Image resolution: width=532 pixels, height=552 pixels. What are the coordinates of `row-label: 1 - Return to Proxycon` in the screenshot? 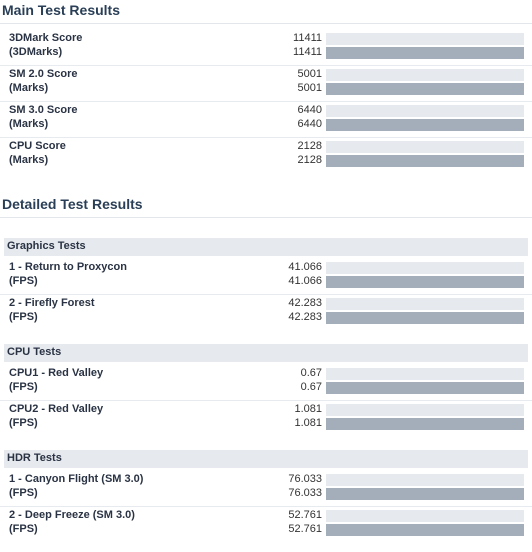 It's located at (68, 267).